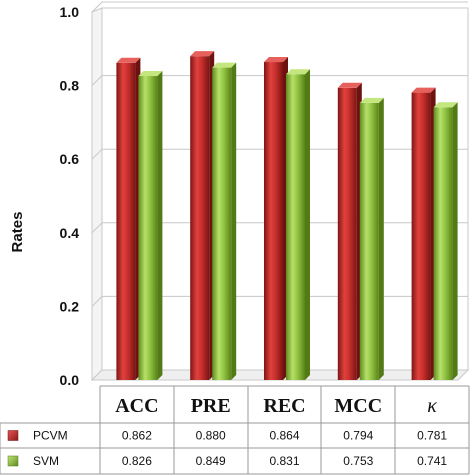  Describe the element at coordinates (211, 436) in the screenshot. I see `value-cell: 0.880` at that location.